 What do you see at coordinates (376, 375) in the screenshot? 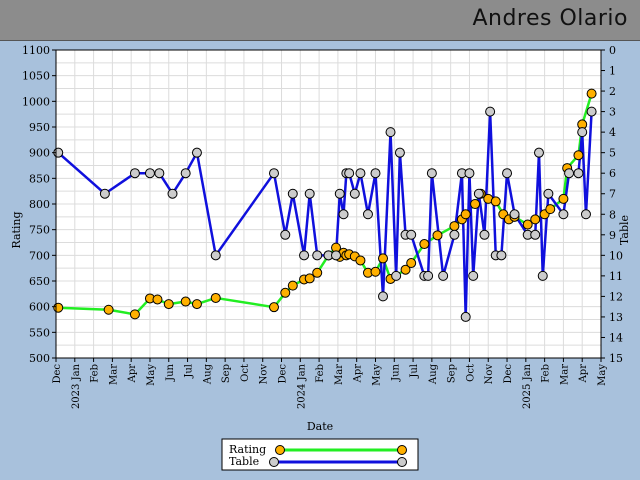
I see `x-tick-label: May` at bounding box center [376, 375].